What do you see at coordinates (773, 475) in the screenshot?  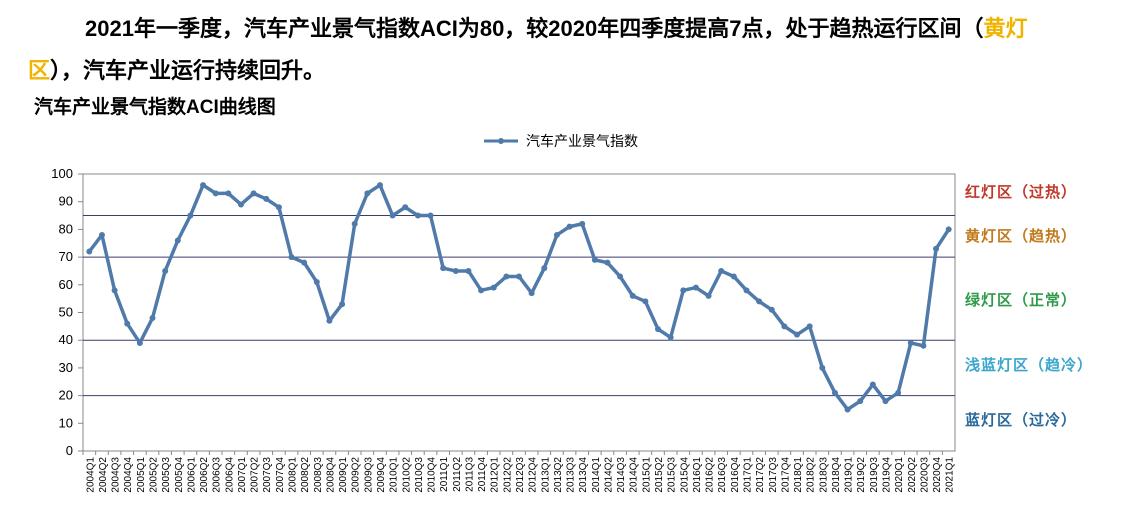 I see `x-tick-label: 2017Q3` at bounding box center [773, 475].